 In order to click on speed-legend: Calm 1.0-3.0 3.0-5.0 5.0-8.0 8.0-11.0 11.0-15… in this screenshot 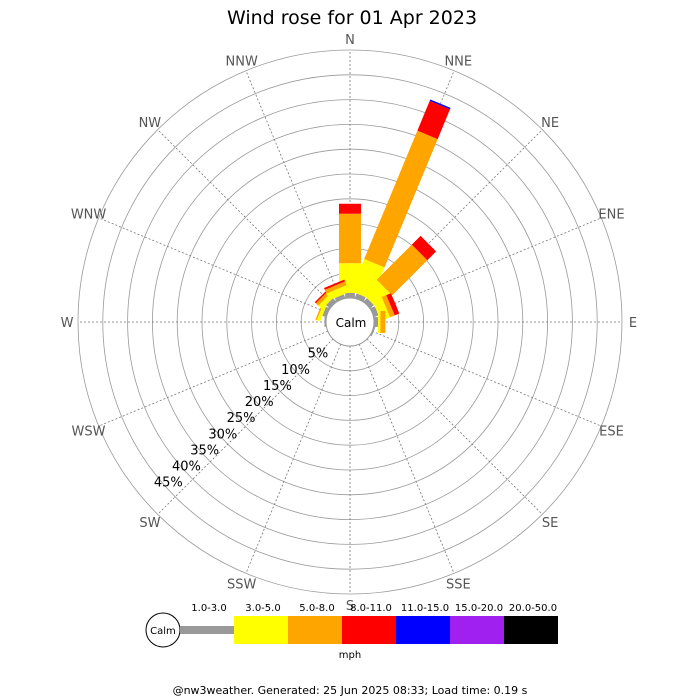, I will do `click(351, 625)`.